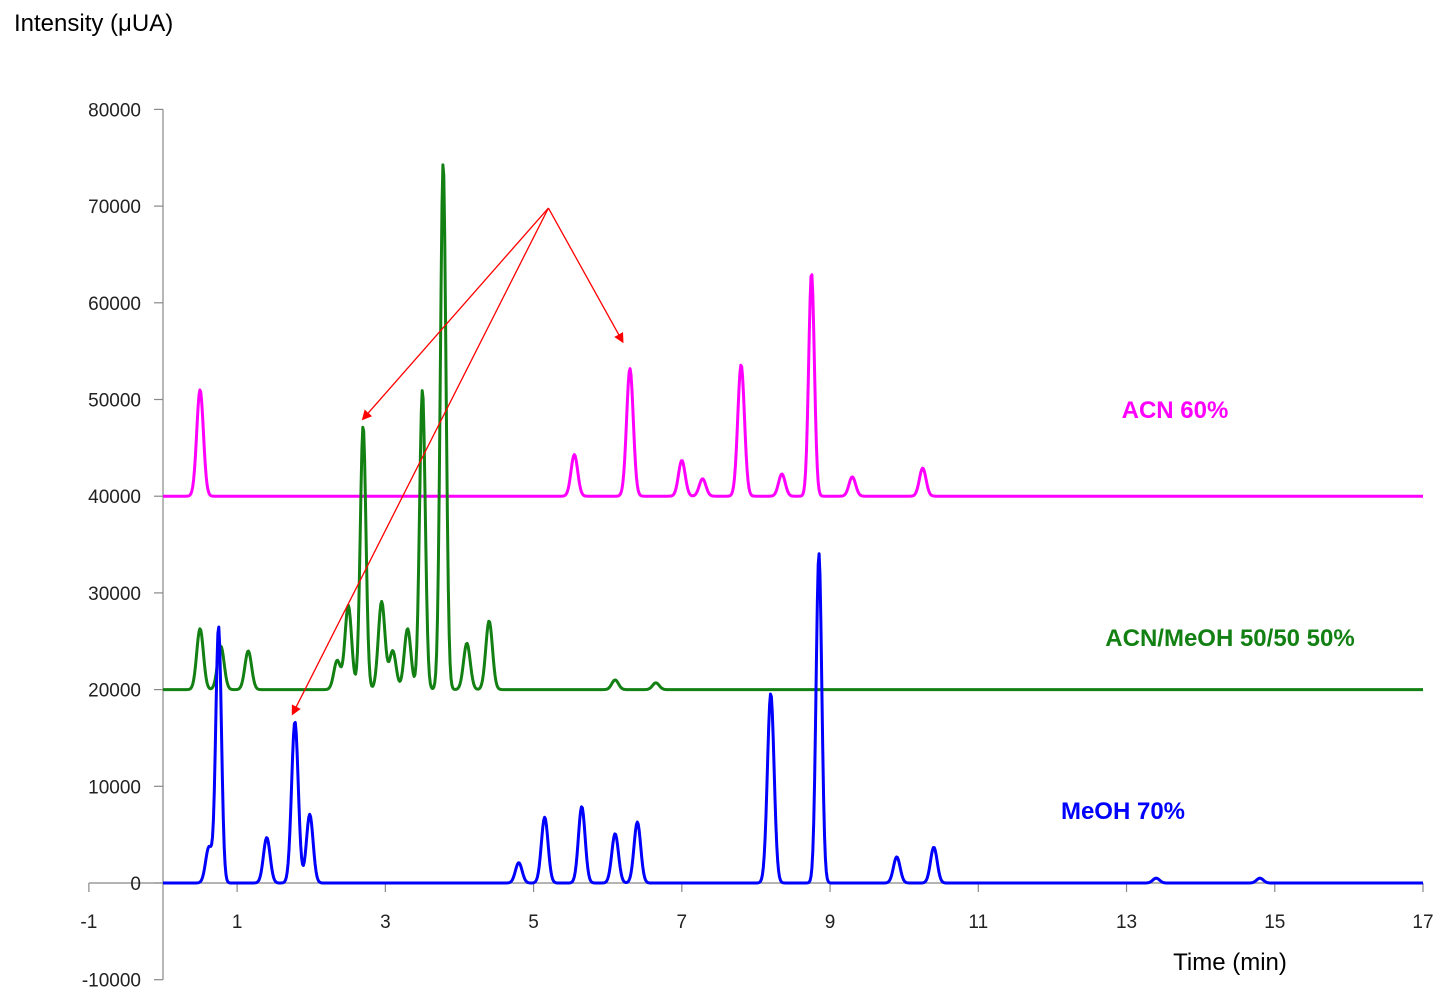 This screenshot has height=995, width=1443. What do you see at coordinates (533, 922) in the screenshot?
I see `x-tick-label: 5` at bounding box center [533, 922].